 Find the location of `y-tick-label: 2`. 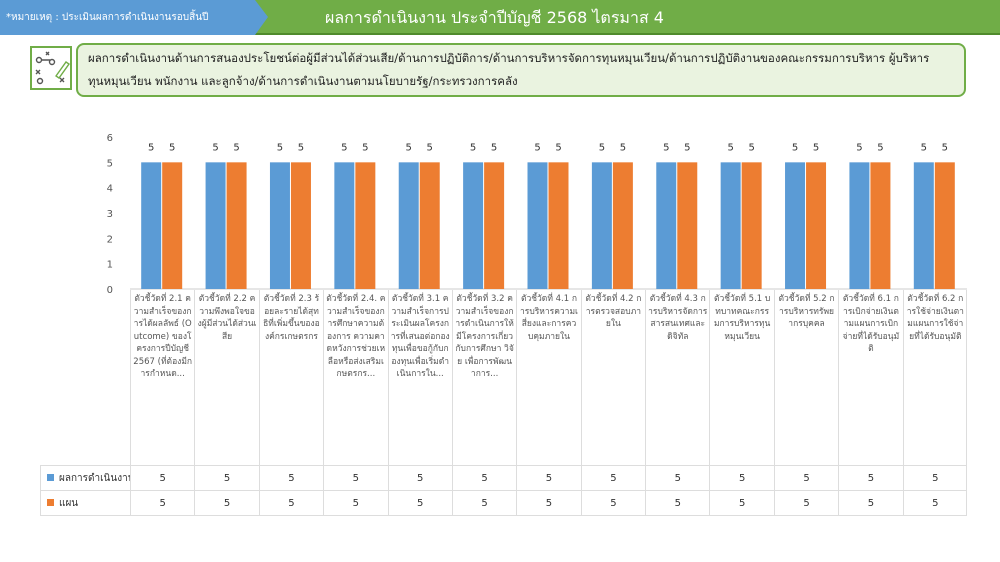

y-tick-label: 2 is located at coordinates (110, 239).